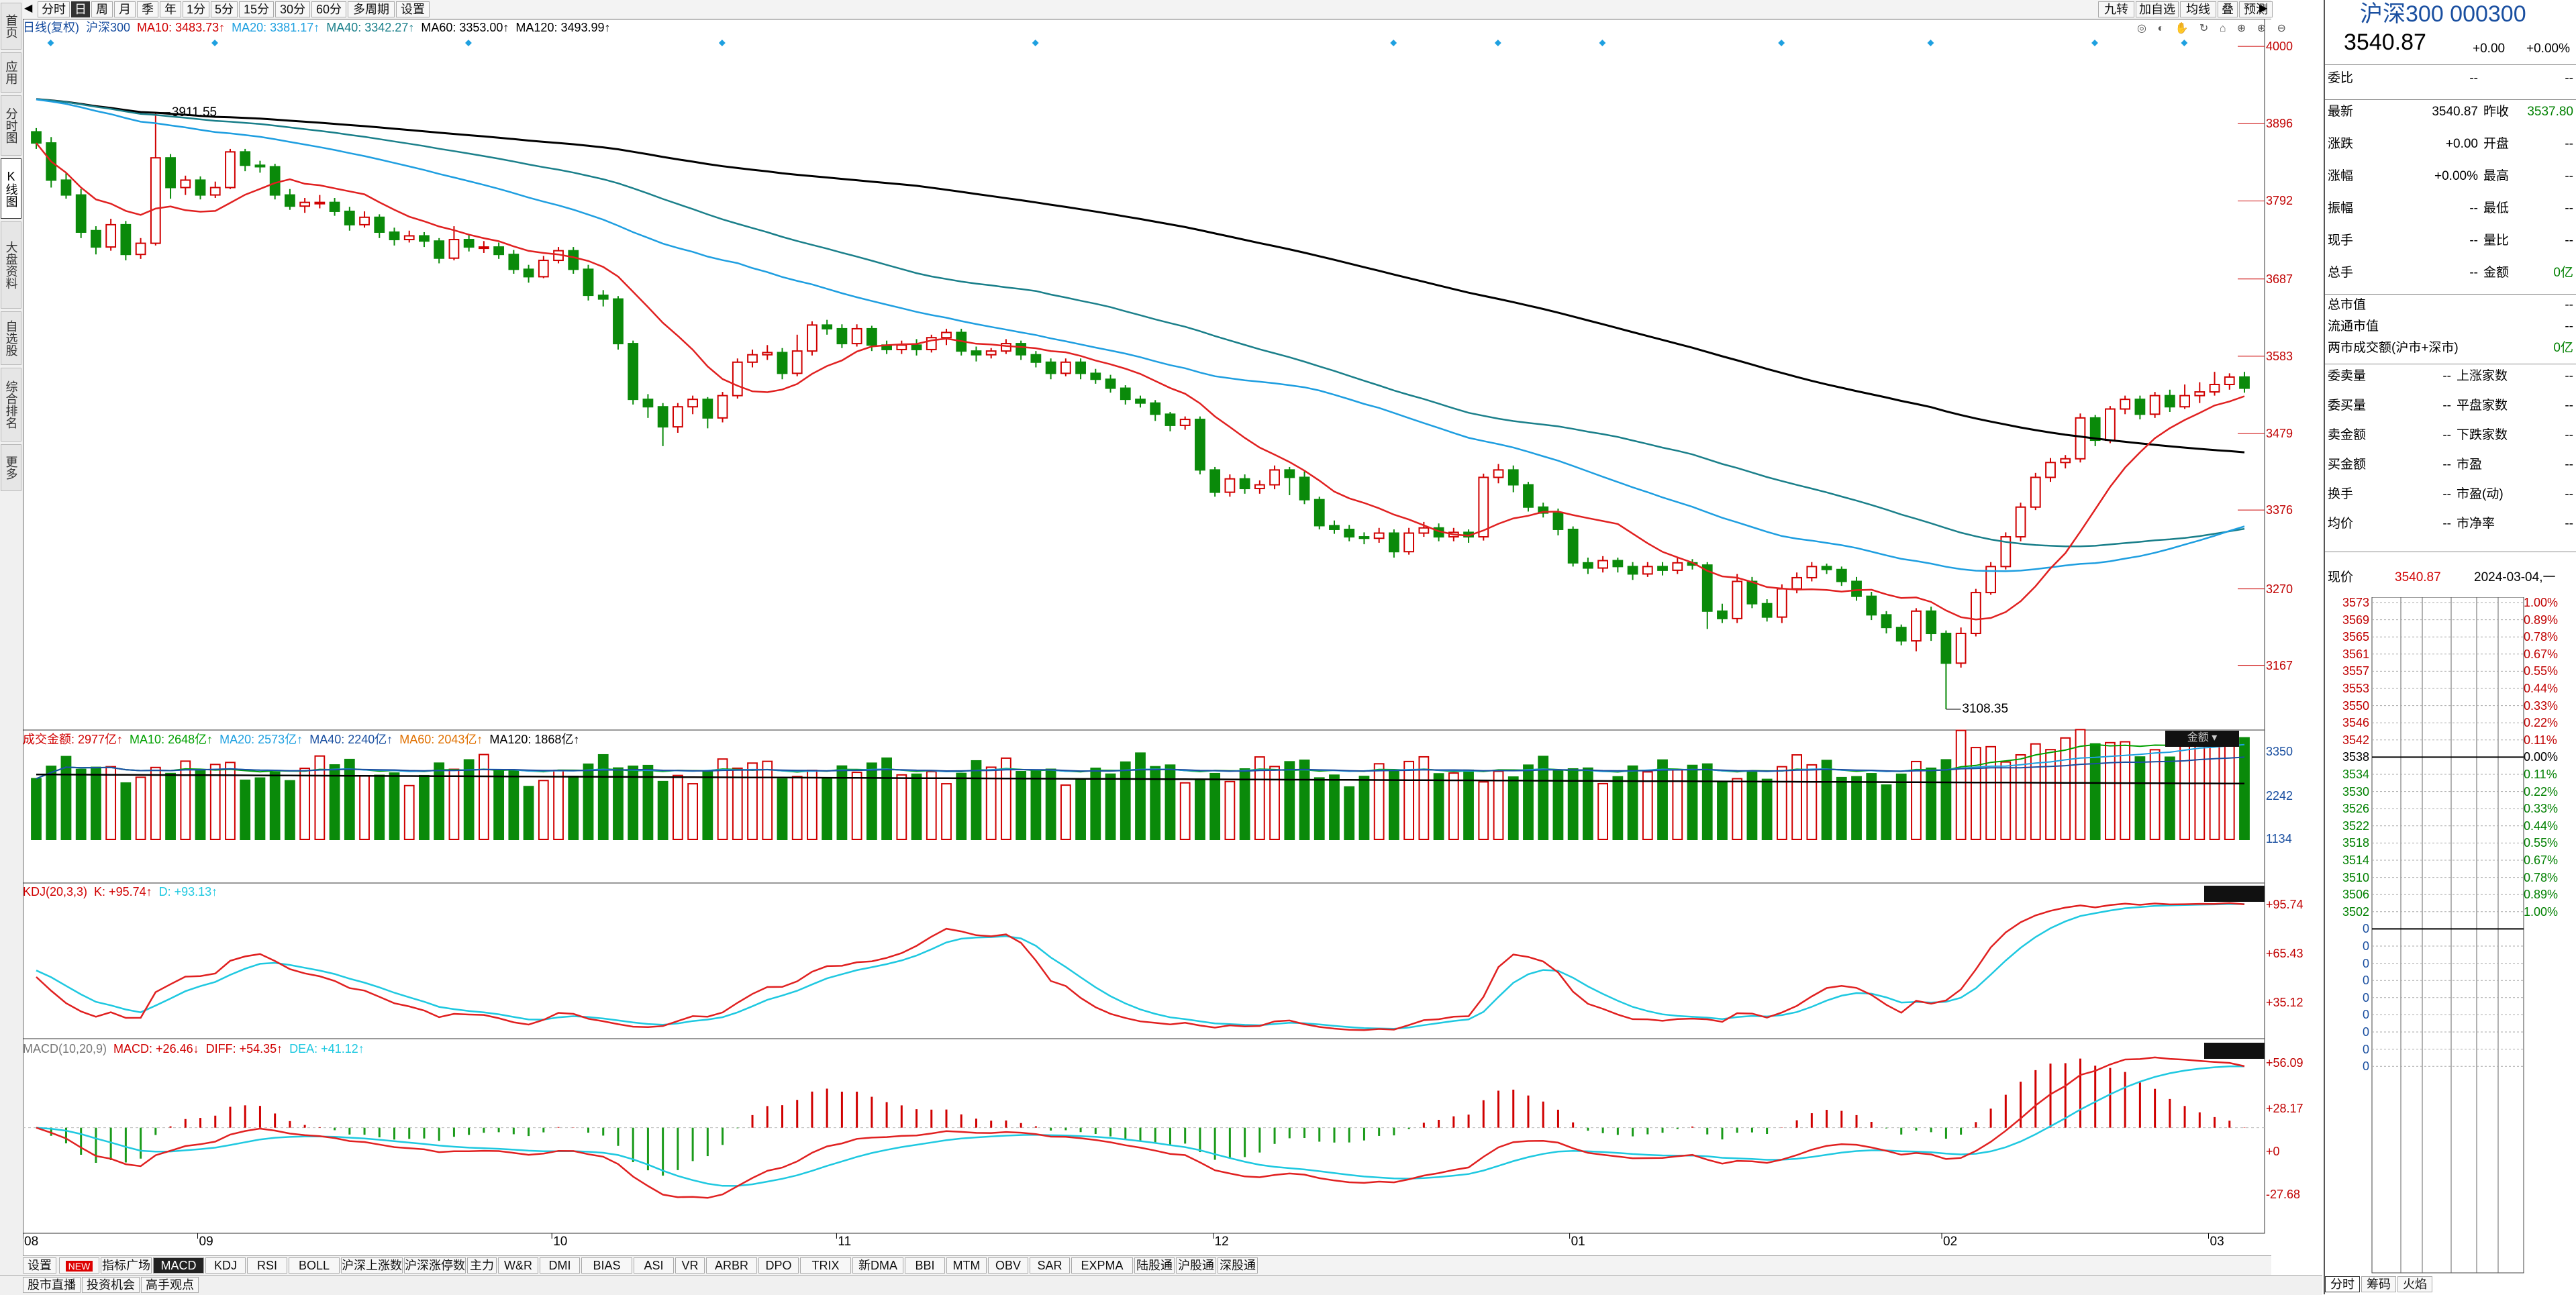  Describe the element at coordinates (225, 1265) in the screenshot. I see `indicator-tab-3: KDJ` at that location.